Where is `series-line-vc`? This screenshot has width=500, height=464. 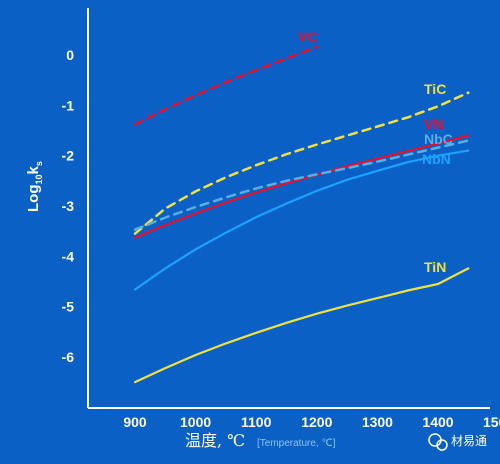 series-line-vc is located at coordinates (226, 85).